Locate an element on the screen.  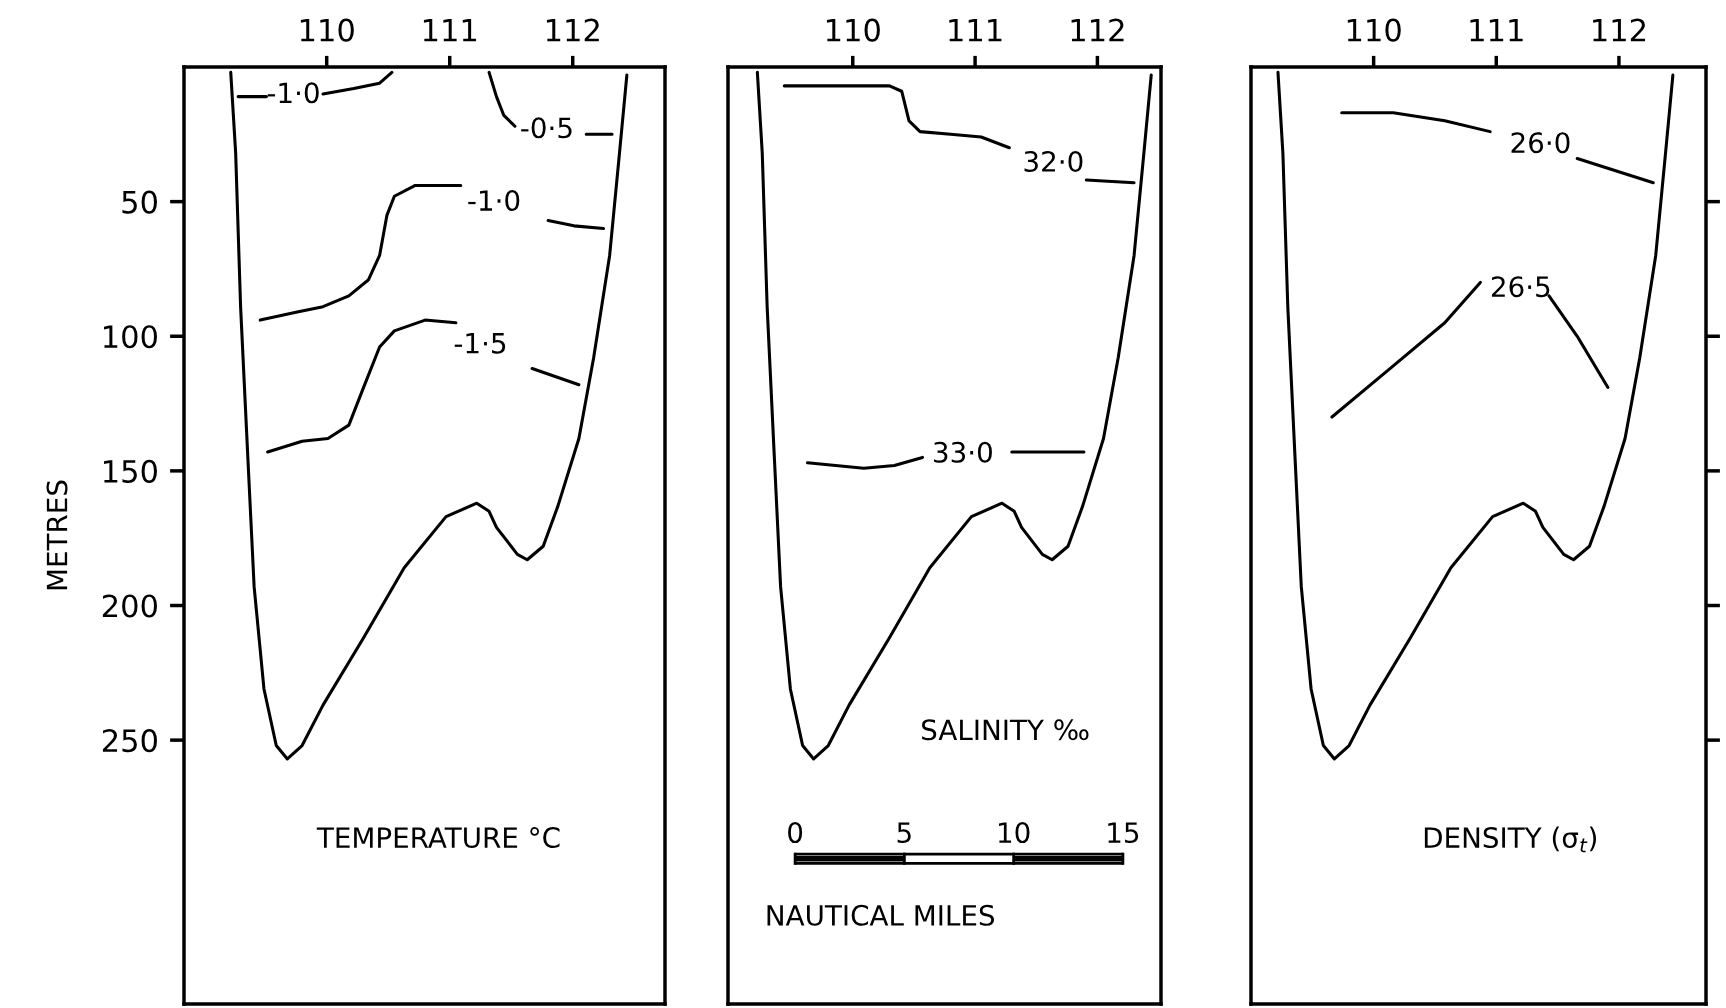
annotation: NAUTICAL MILES is located at coordinates (881, 915).